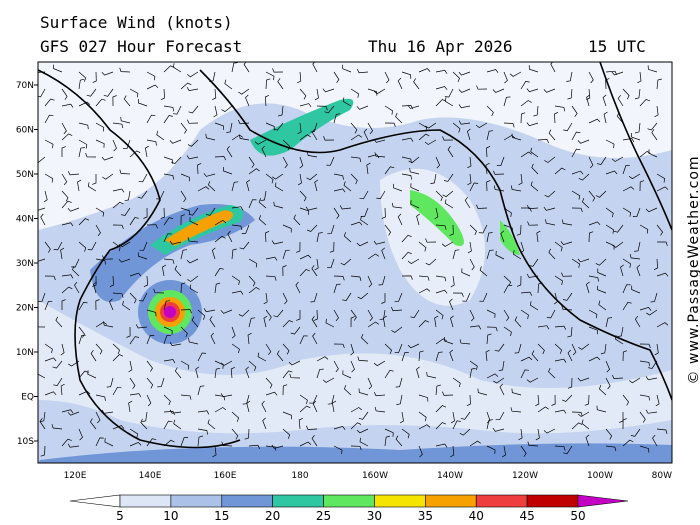 The image size is (700, 525). What do you see at coordinates (425, 516) in the screenshot?
I see `colorbar-label: 35` at bounding box center [425, 516].